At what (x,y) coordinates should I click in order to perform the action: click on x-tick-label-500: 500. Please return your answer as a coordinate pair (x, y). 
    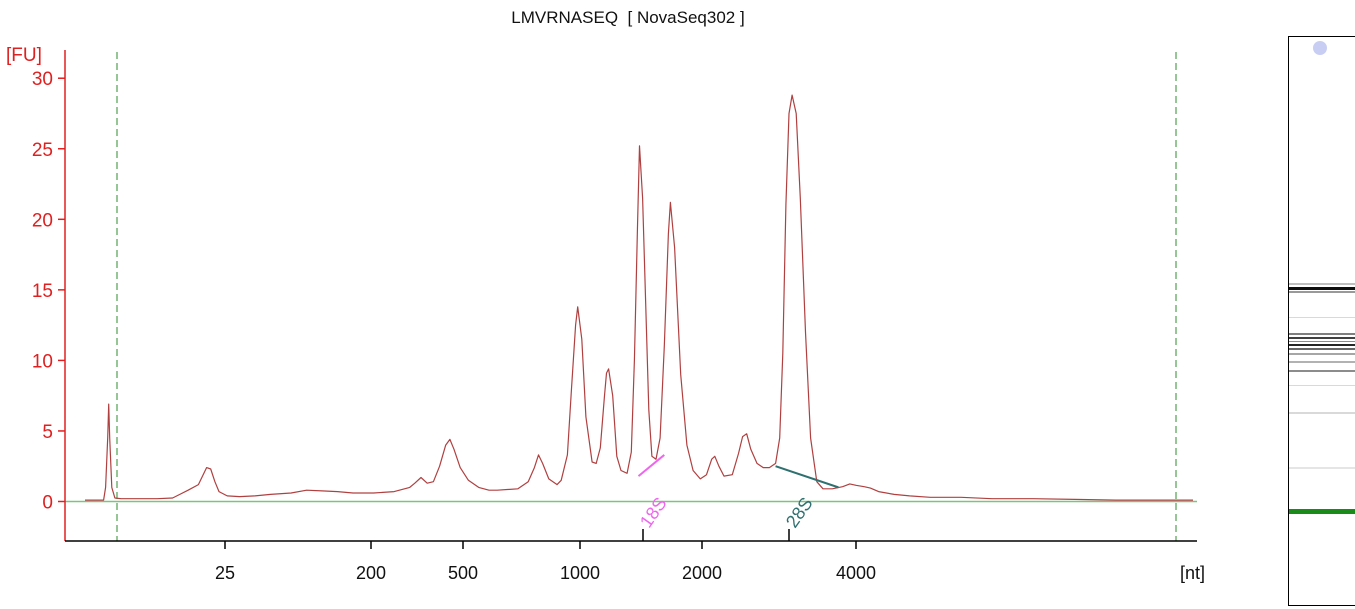
    Looking at the image, I should click on (463, 573).